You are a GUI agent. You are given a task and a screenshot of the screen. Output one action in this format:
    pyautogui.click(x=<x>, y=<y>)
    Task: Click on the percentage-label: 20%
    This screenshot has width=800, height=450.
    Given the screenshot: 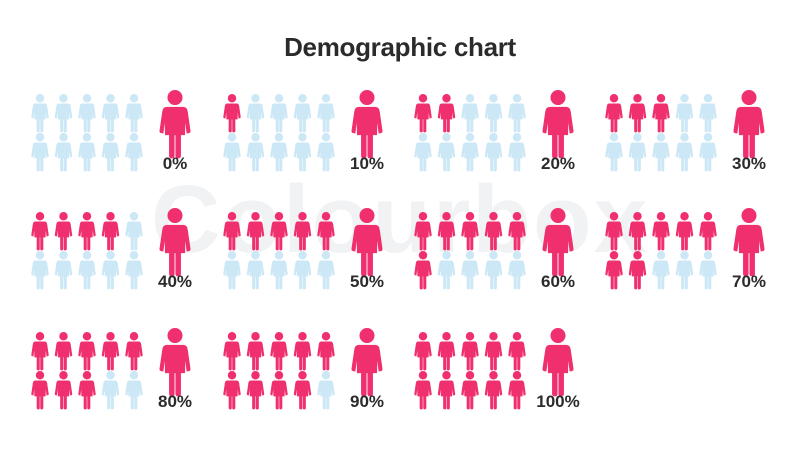 What is the action you would take?
    pyautogui.click(x=558, y=163)
    